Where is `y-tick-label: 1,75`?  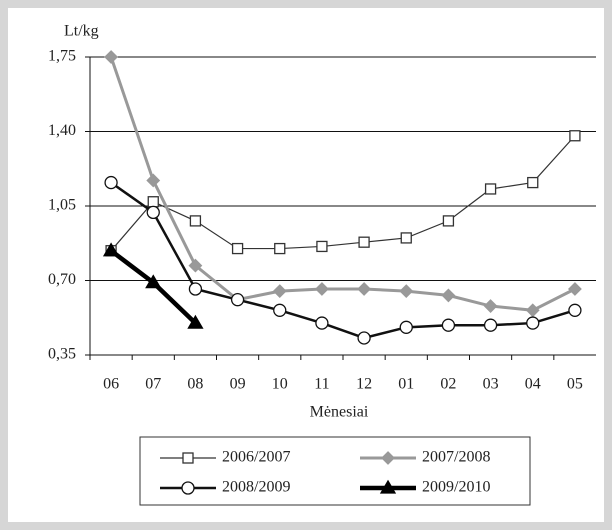
y-tick-label: 1,75 is located at coordinates (62, 56).